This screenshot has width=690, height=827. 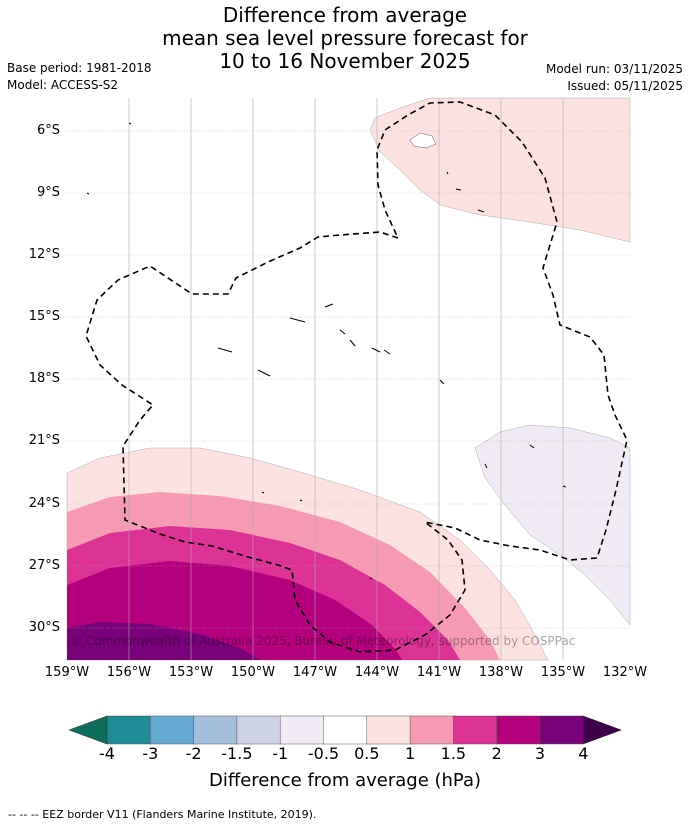 I want to click on lon-label: 135°W, so click(x=563, y=672).